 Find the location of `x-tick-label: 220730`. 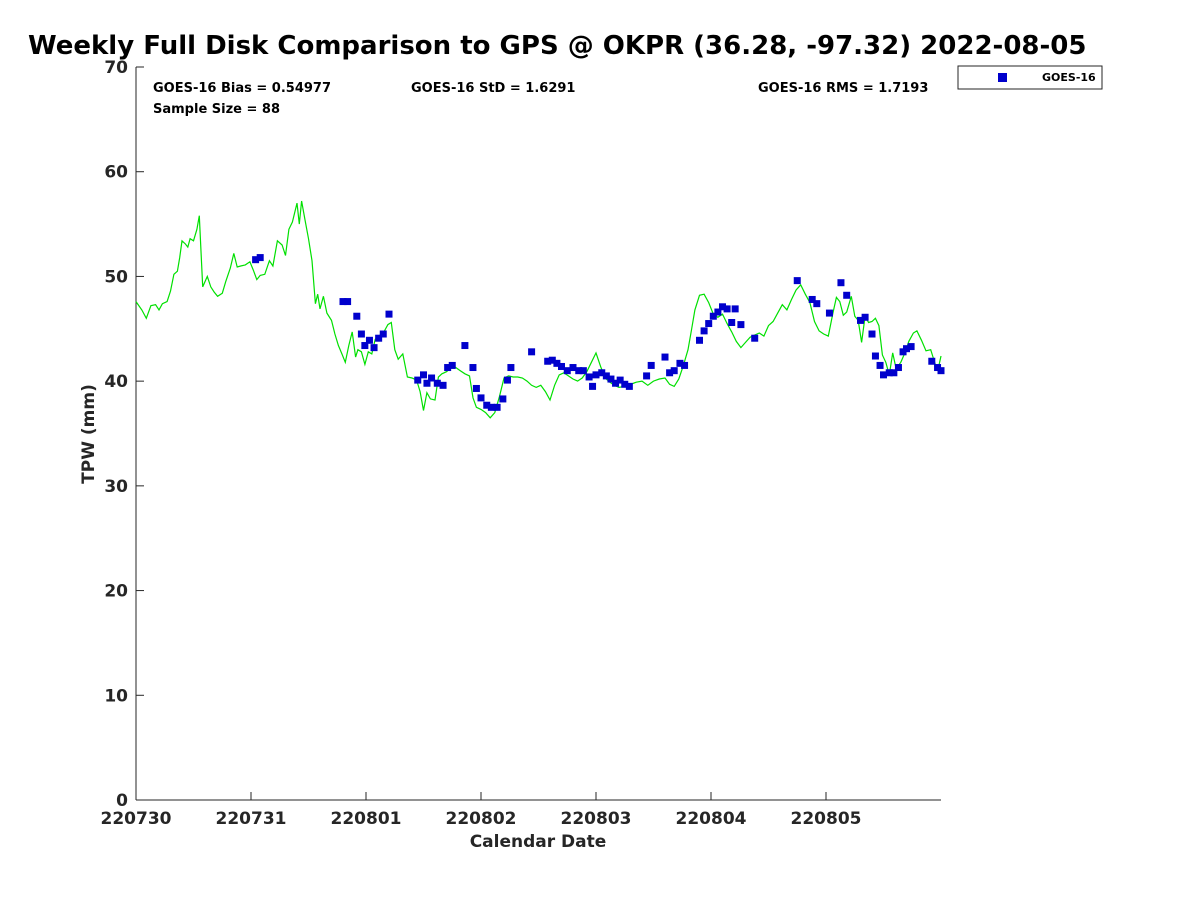

x-tick-label: 220730 is located at coordinates (136, 819).